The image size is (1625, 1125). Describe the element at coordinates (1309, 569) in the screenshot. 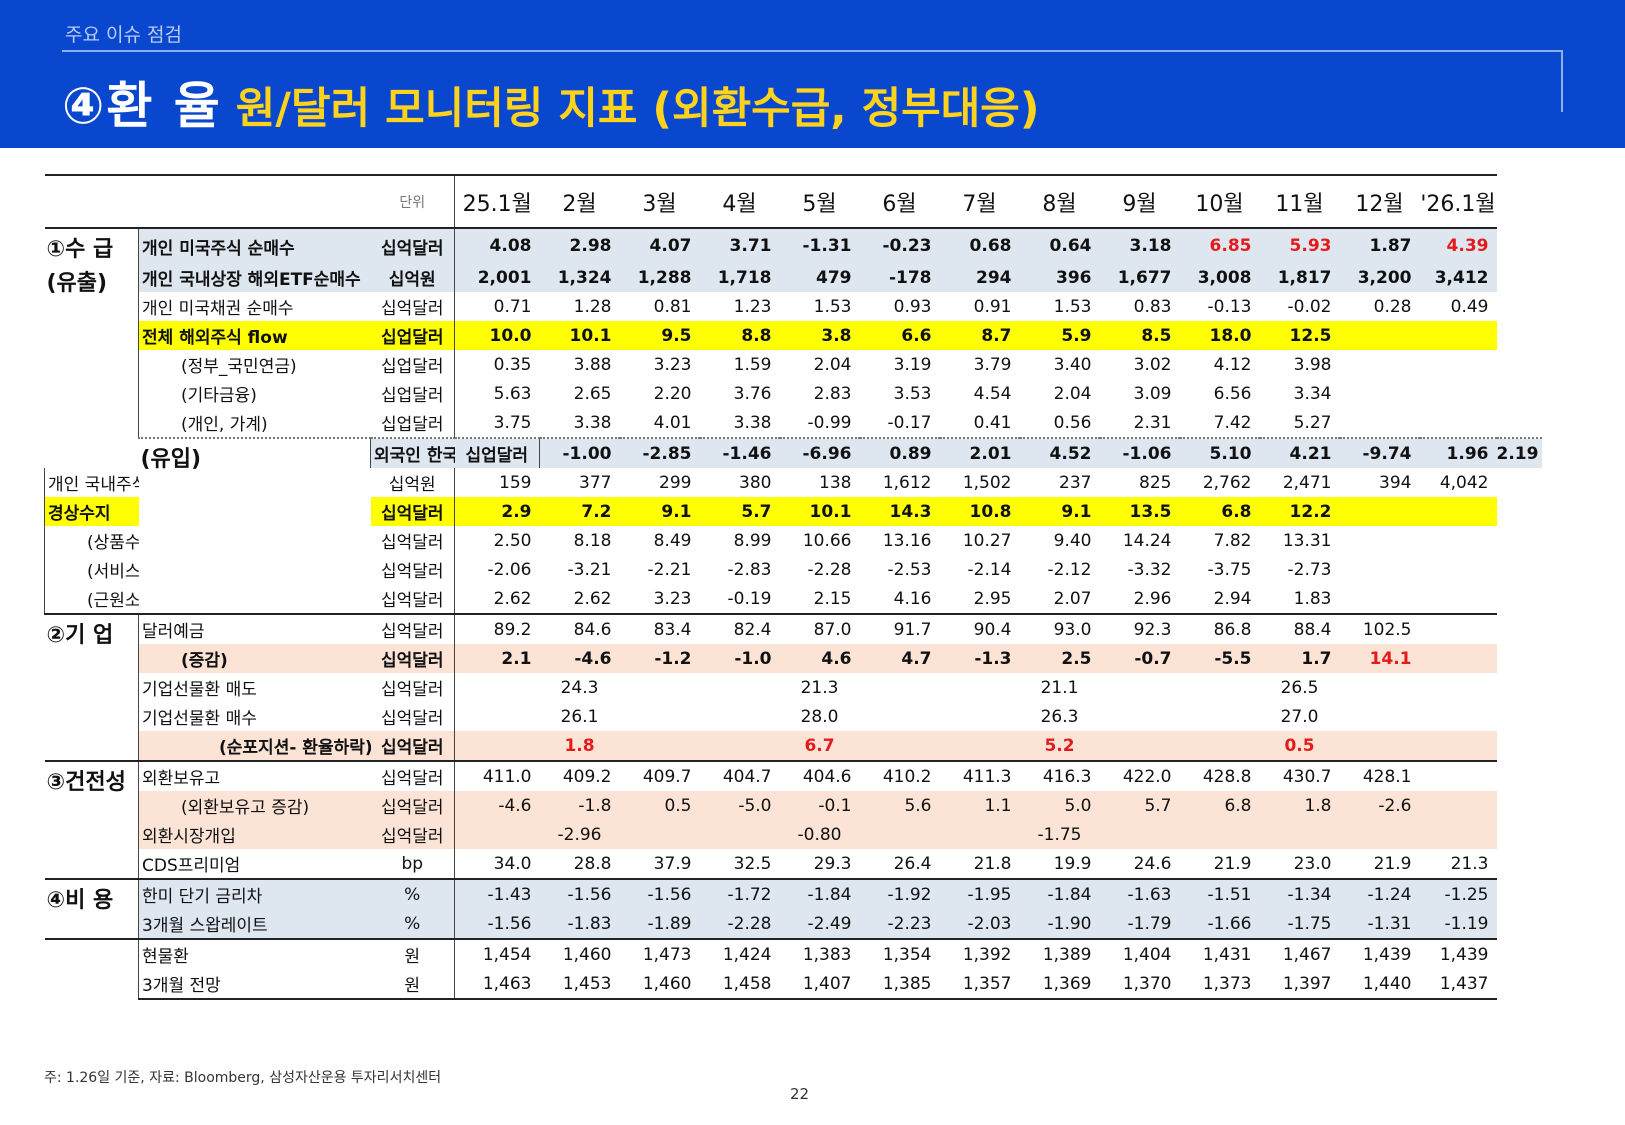

I see `value-cell: -2.73` at that location.